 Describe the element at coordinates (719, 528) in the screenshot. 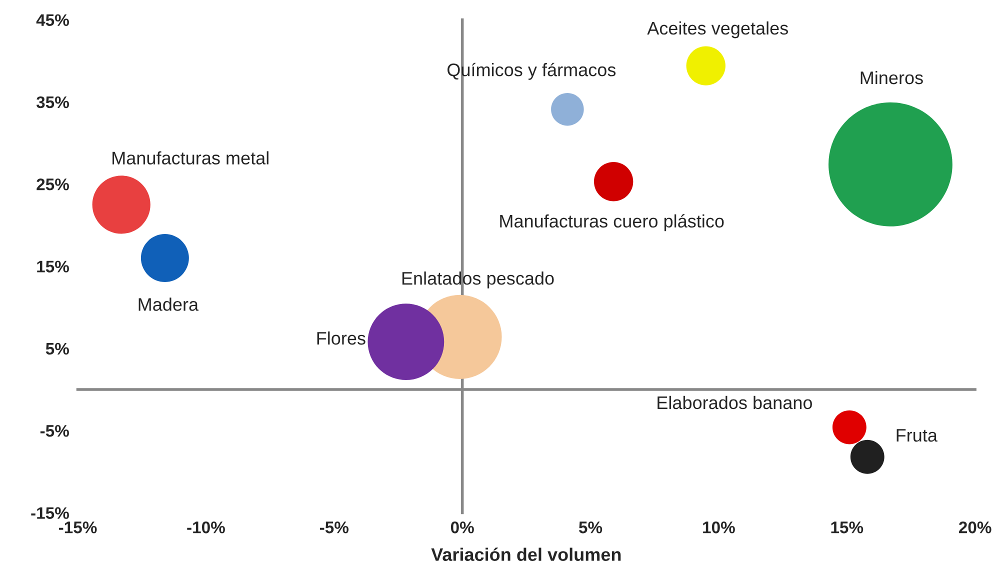

I see `x-tick-label: 10%` at that location.